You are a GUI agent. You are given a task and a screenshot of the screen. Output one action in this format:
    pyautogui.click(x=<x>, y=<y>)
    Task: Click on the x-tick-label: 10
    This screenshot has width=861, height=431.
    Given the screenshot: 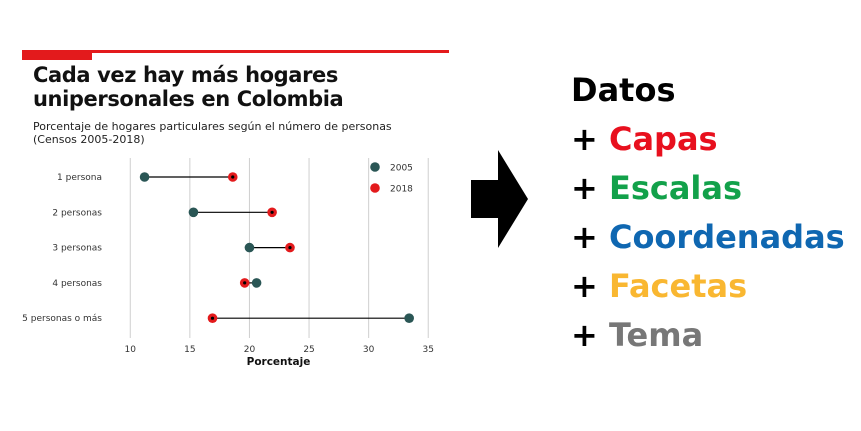 What is the action you would take?
    pyautogui.click(x=131, y=350)
    